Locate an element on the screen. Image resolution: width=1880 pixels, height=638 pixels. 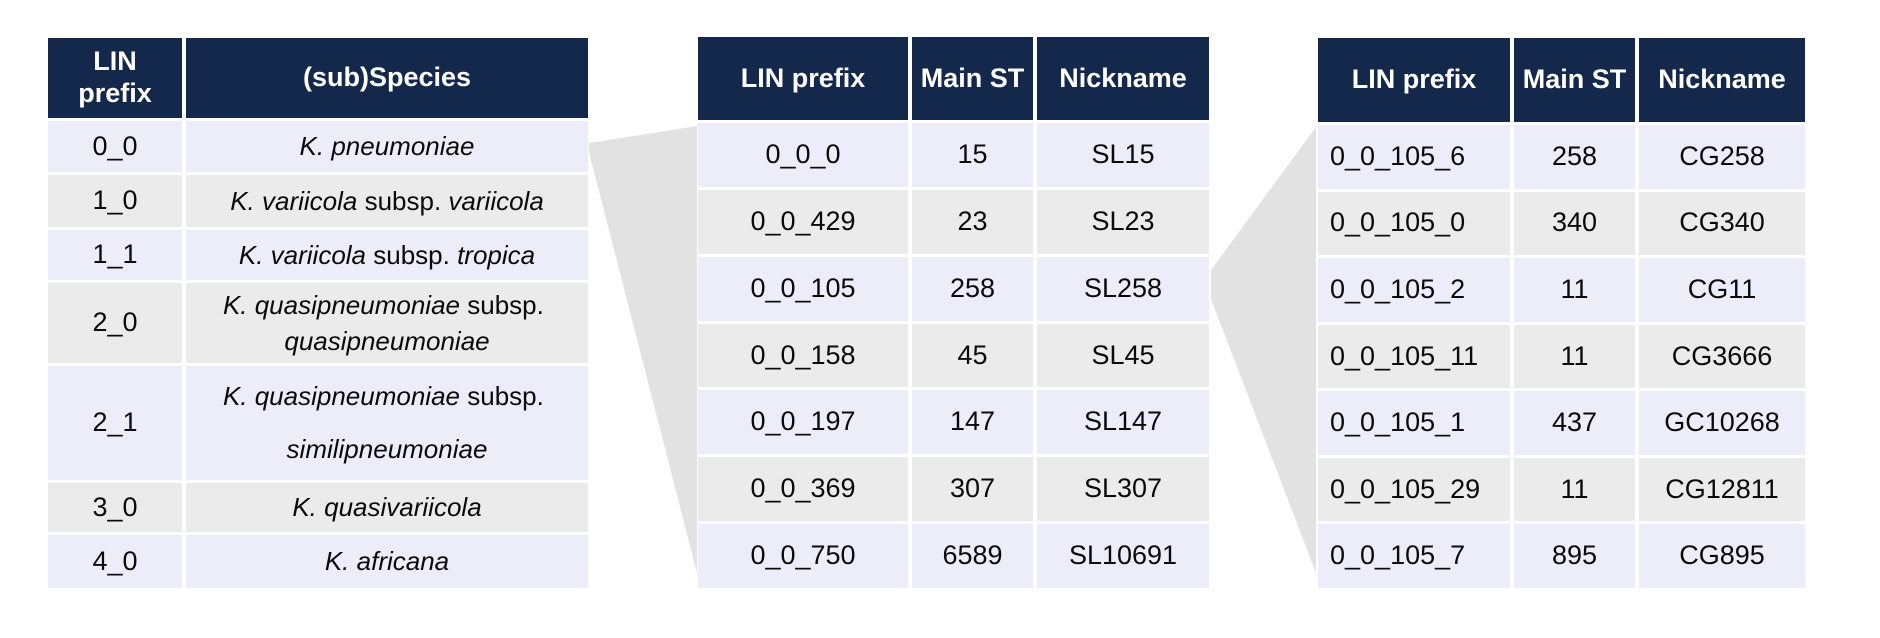
species-cell: K. pneumoniae is located at coordinates (387, 146).